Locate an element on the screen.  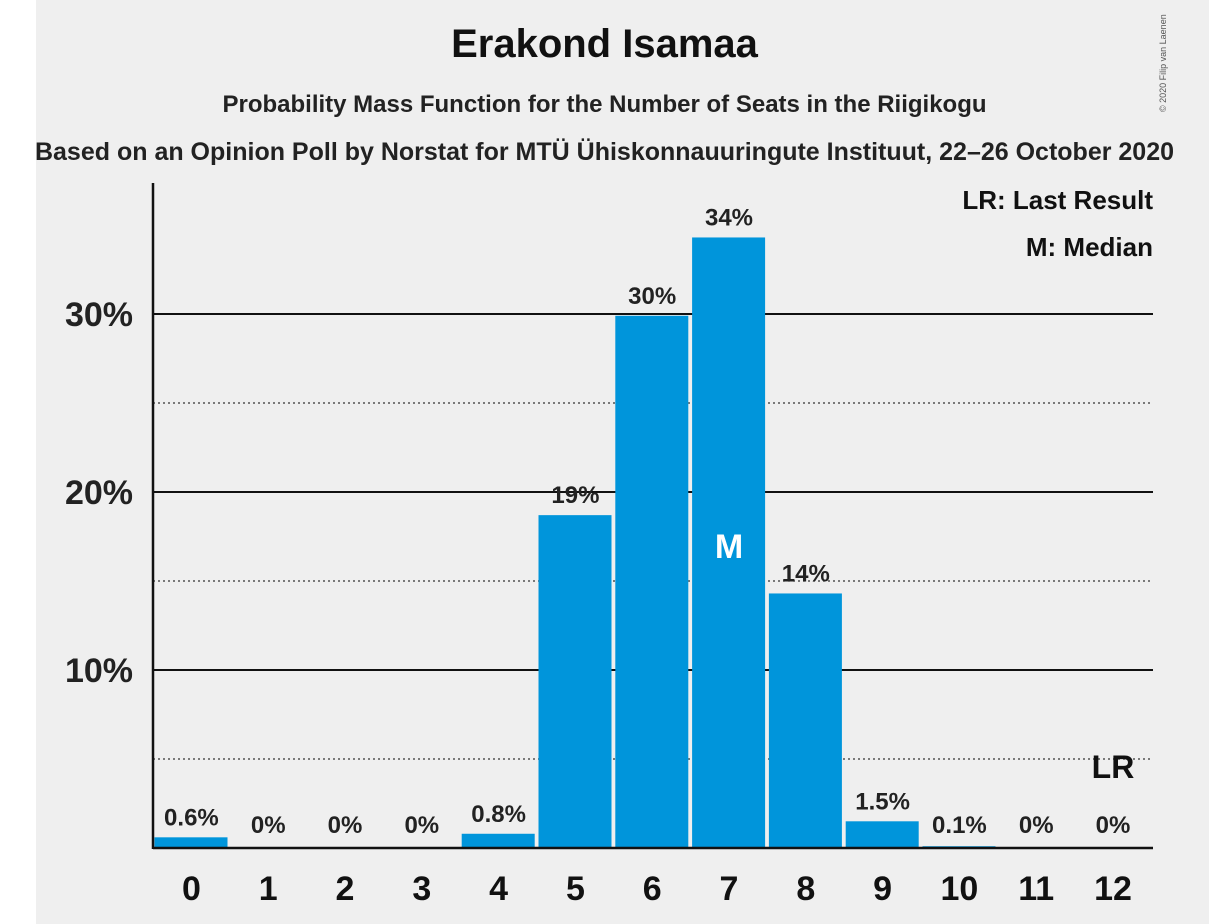
bar-value-label: 0.6% is located at coordinates (191, 817).